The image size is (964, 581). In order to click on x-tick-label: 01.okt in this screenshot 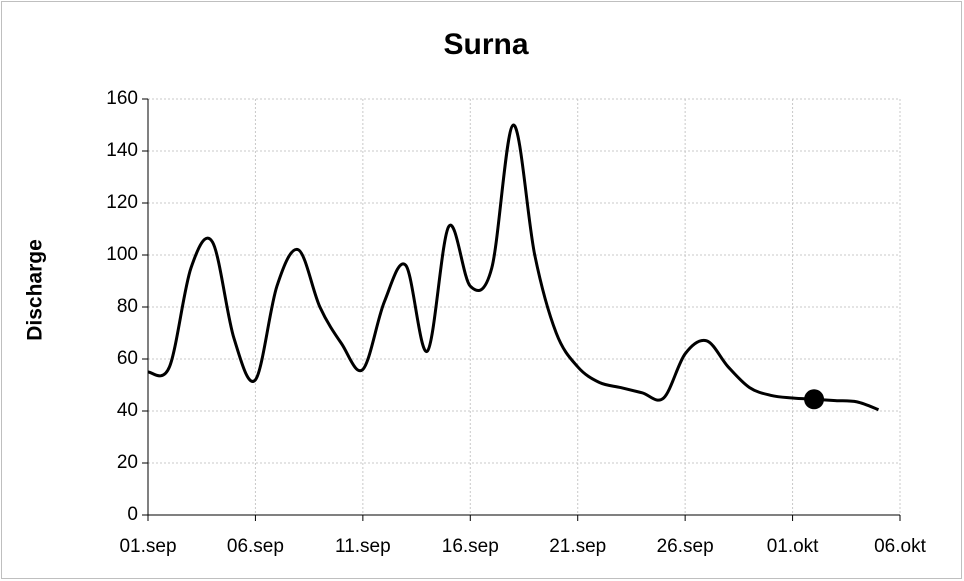, I will do `click(793, 546)`.